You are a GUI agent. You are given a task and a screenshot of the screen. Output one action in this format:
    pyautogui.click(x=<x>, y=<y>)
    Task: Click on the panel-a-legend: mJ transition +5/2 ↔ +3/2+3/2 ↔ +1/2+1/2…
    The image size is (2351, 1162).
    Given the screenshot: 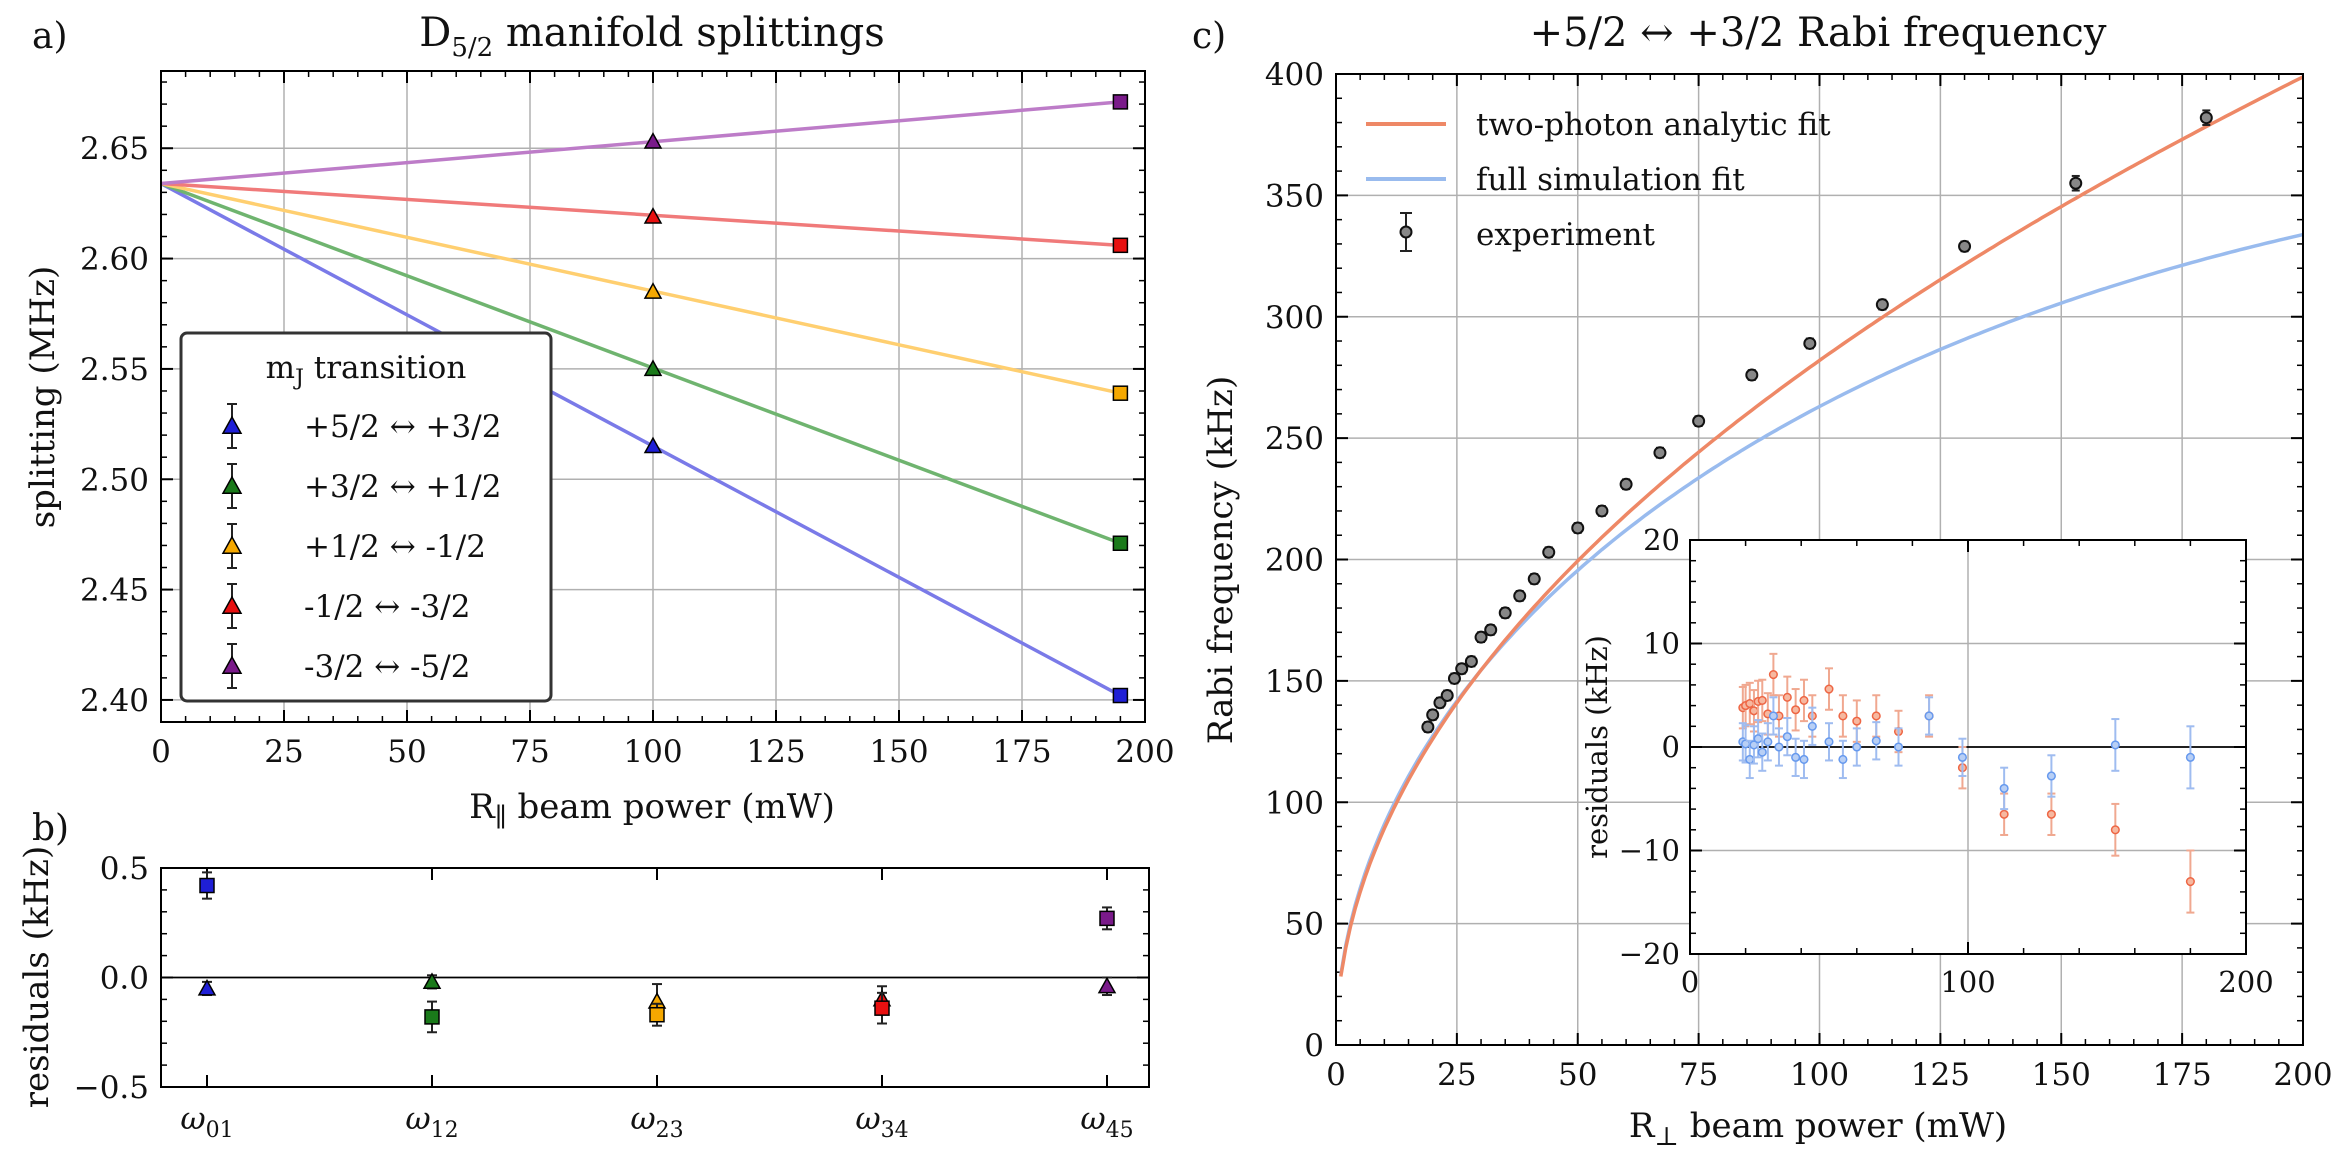 What is the action you would take?
    pyautogui.click(x=366, y=517)
    